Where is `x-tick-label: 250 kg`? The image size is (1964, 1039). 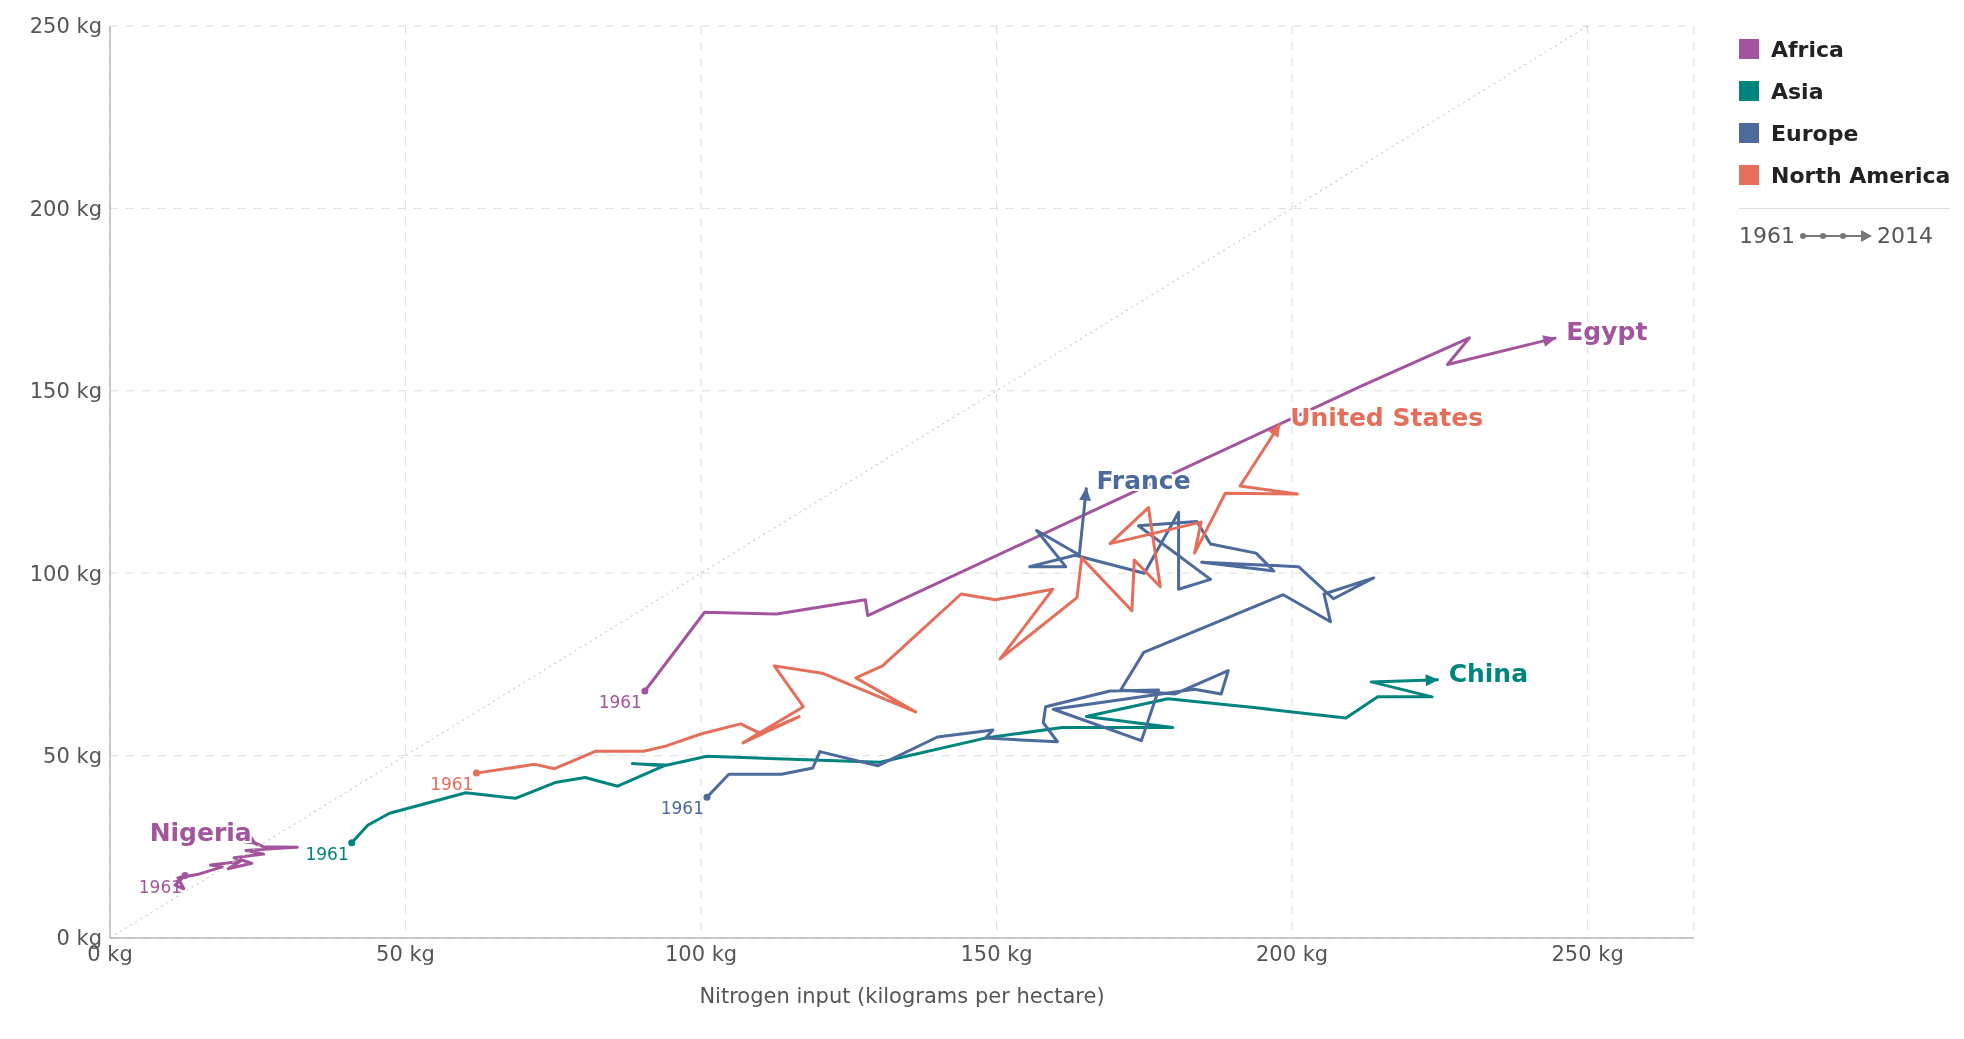 x-tick-label: 250 kg is located at coordinates (1587, 953).